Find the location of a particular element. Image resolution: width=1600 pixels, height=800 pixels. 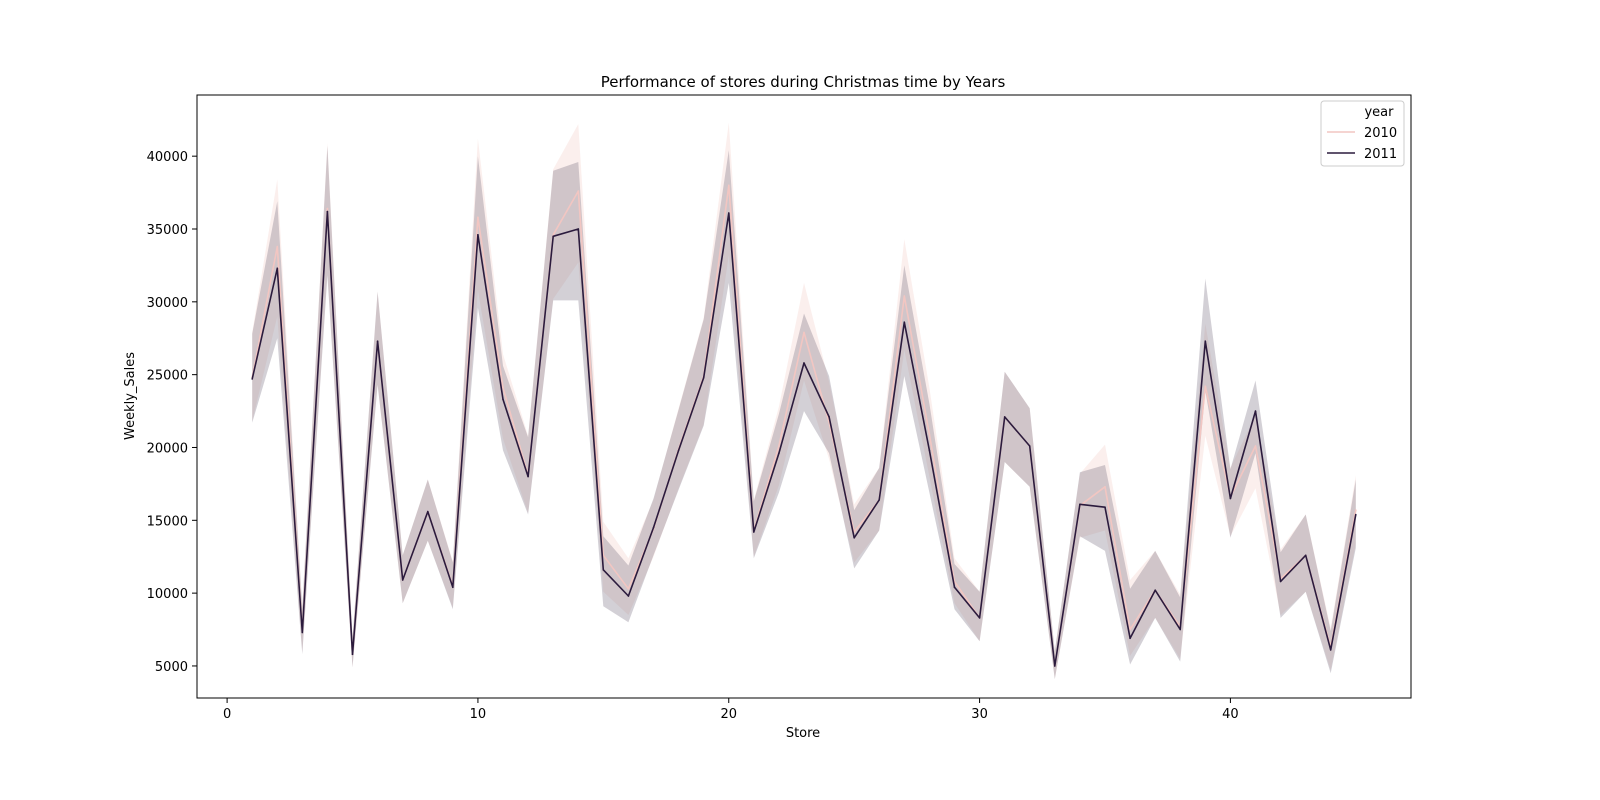

y-tick-label: 25000 is located at coordinates (167, 376).